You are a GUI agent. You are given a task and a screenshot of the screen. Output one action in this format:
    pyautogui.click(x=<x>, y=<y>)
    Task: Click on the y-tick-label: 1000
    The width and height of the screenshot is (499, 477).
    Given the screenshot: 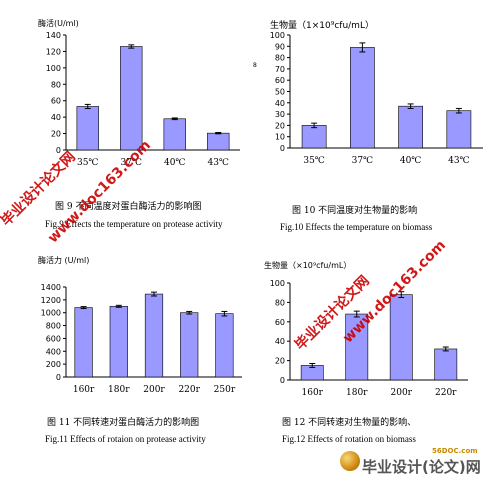 What is the action you would take?
    pyautogui.click(x=51, y=313)
    